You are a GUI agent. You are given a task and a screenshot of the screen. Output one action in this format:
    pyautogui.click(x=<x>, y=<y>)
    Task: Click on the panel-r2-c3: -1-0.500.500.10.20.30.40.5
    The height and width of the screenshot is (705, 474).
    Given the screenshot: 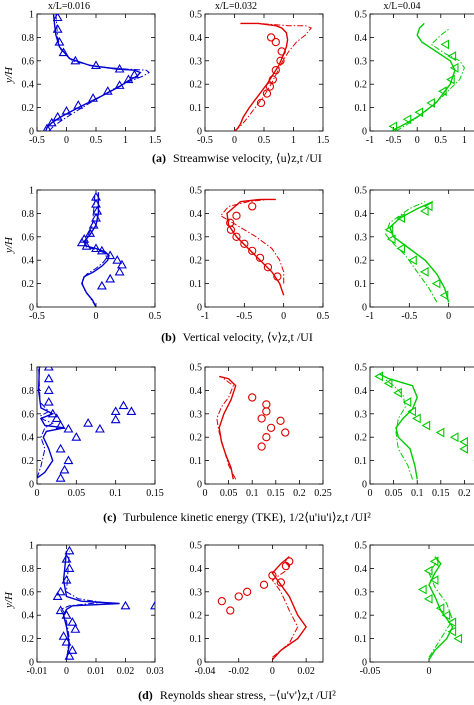 What is the action you would take?
    pyautogui.click(x=414, y=254)
    